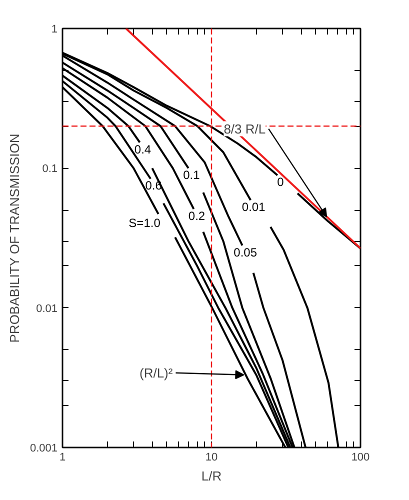  What do you see at coordinates (143, 149) in the screenshot?
I see `series-label: 0.4` at bounding box center [143, 149].